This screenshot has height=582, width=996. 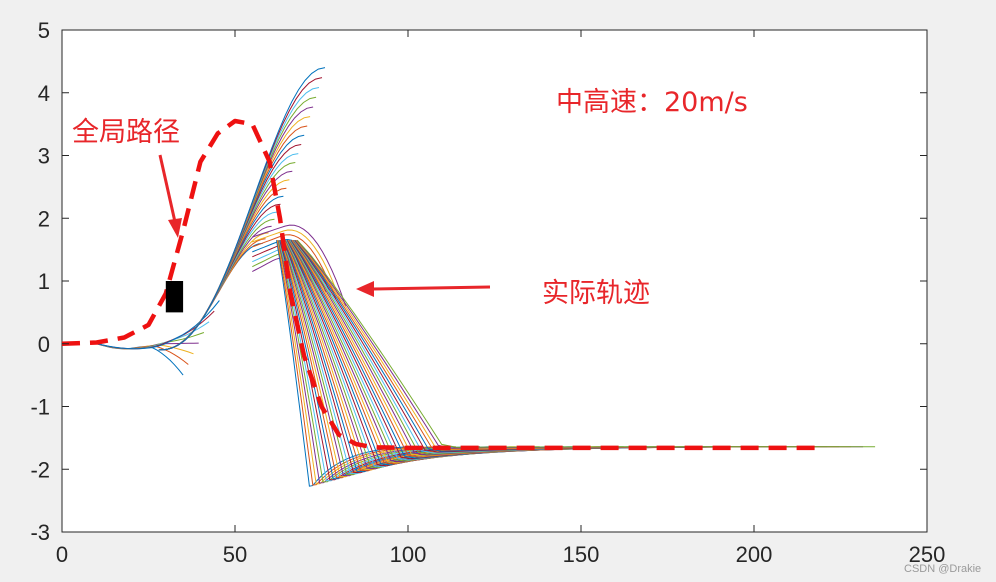 What do you see at coordinates (431, 288) in the screenshot?
I see `arrow-actual-traj-shaft` at bounding box center [431, 288].